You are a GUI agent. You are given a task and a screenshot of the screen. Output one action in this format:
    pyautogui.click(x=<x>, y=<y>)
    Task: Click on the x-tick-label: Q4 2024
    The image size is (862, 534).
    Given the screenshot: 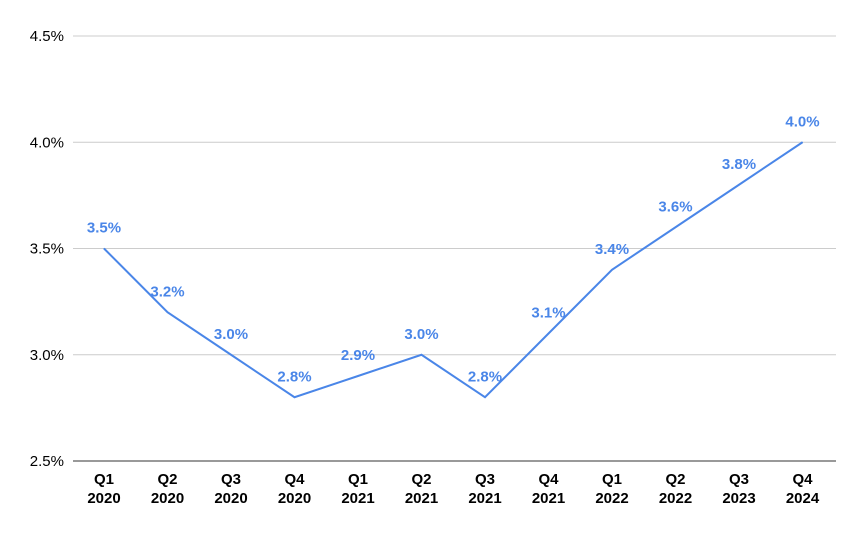 What is the action you would take?
    pyautogui.click(x=803, y=489)
    